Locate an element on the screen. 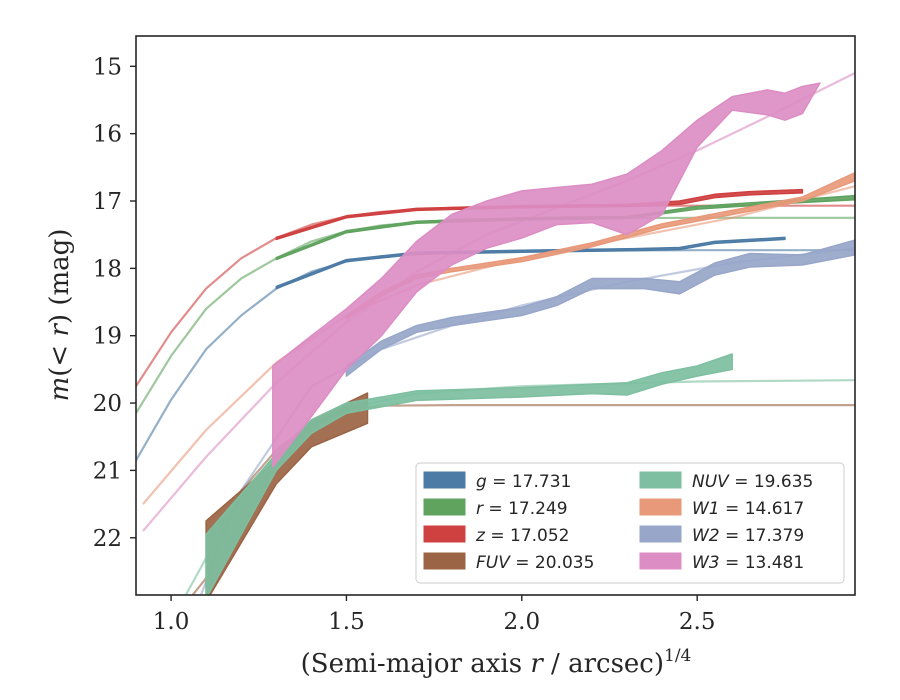  legend-label-fuv: FUV = 20.035 is located at coordinates (535, 563).